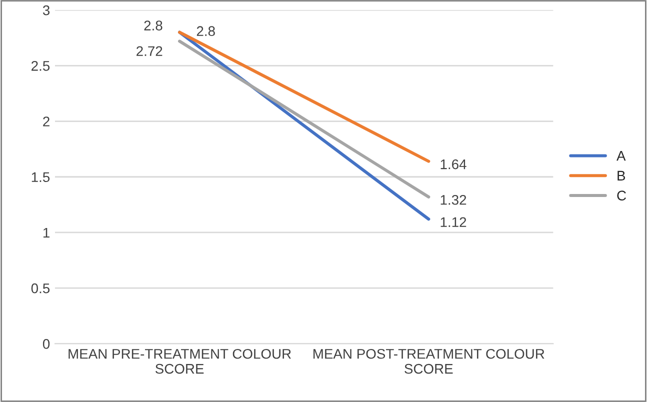 The height and width of the screenshot is (402, 647). Describe the element at coordinates (41, 177) in the screenshot. I see `y-tick-label: 1.5` at that location.